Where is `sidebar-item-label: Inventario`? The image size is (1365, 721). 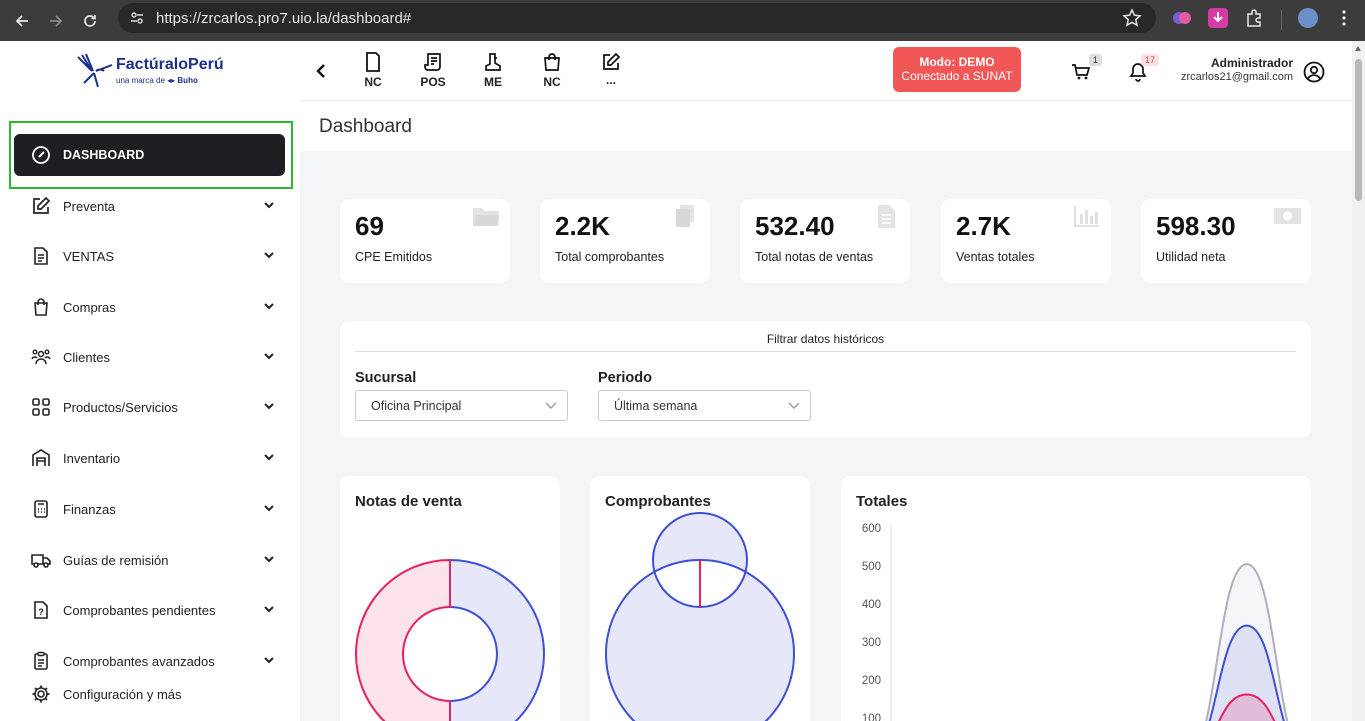
sidebar-item-label: Inventario is located at coordinates (92, 458).